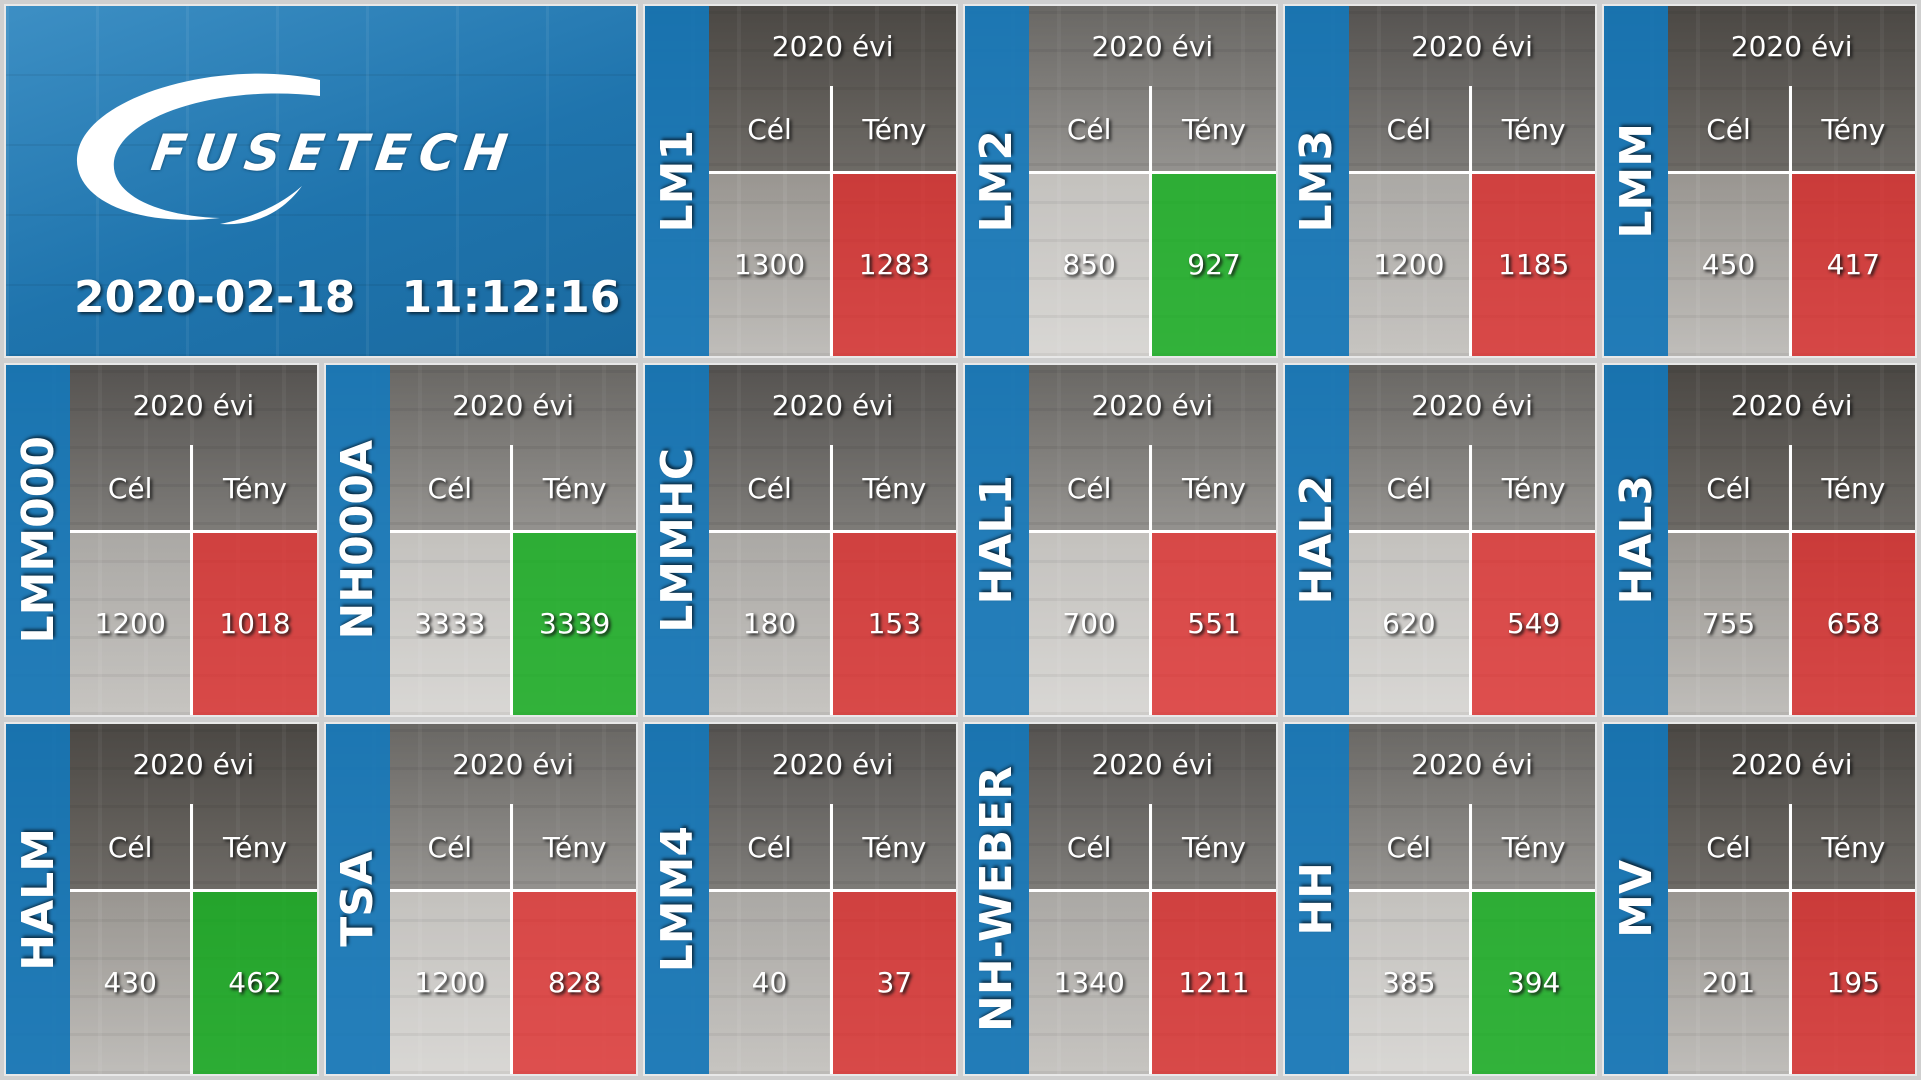 The image size is (1921, 1080). I want to click on line-name: HAL2, so click(1317, 540).